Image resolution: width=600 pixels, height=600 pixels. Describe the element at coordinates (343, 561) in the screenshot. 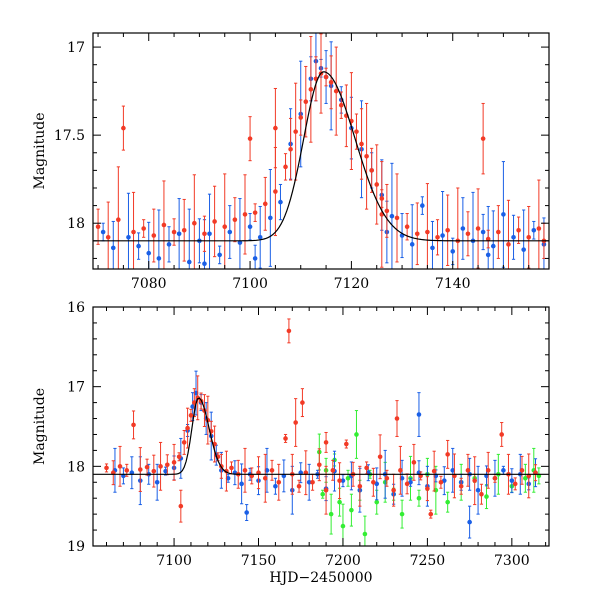

I see `x-tick-label: 7200` at that location.